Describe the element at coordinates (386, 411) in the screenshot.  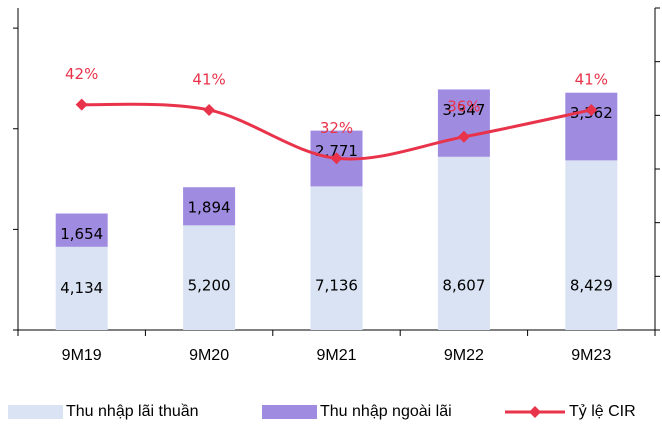
I see `legend-label: Thu nhập ngoài lãi` at that location.